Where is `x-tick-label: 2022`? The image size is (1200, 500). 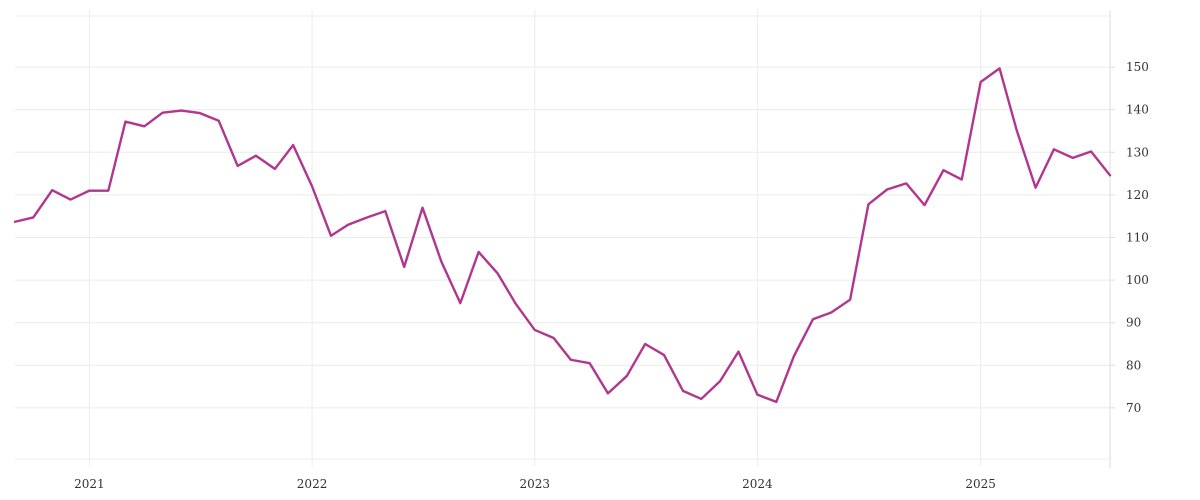 x-tick-label: 2022 is located at coordinates (312, 484).